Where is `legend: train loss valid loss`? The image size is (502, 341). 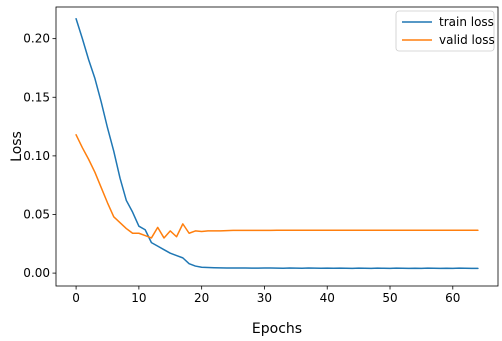
legend: train loss valid loss is located at coordinates (445, 31).